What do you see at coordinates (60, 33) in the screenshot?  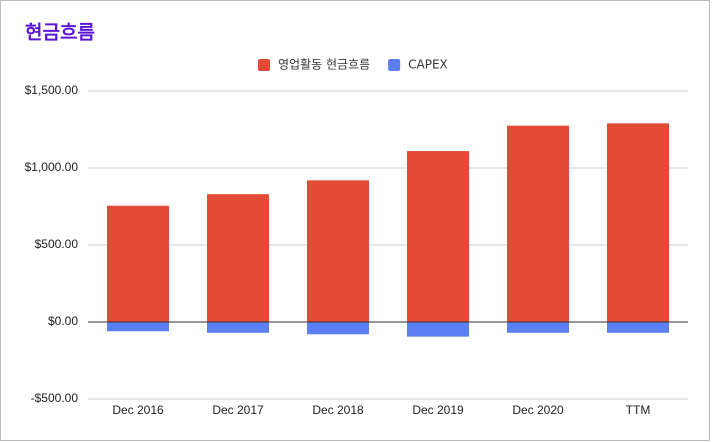 I see `chart-title: 현금흐름` at bounding box center [60, 33].